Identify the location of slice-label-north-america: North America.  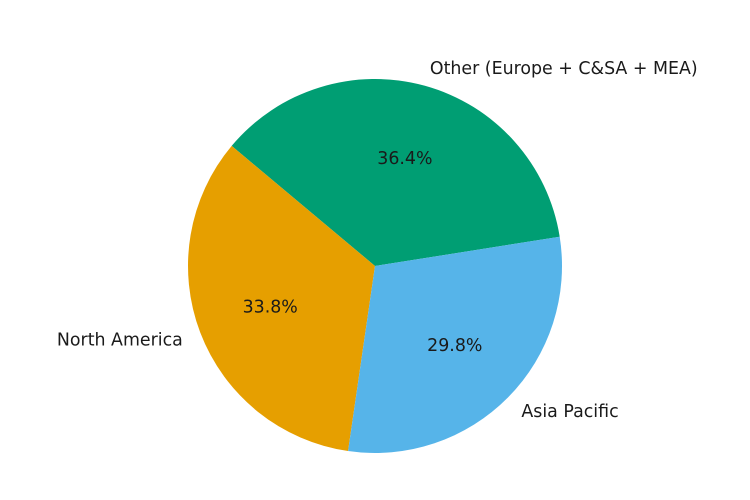
(120, 341).